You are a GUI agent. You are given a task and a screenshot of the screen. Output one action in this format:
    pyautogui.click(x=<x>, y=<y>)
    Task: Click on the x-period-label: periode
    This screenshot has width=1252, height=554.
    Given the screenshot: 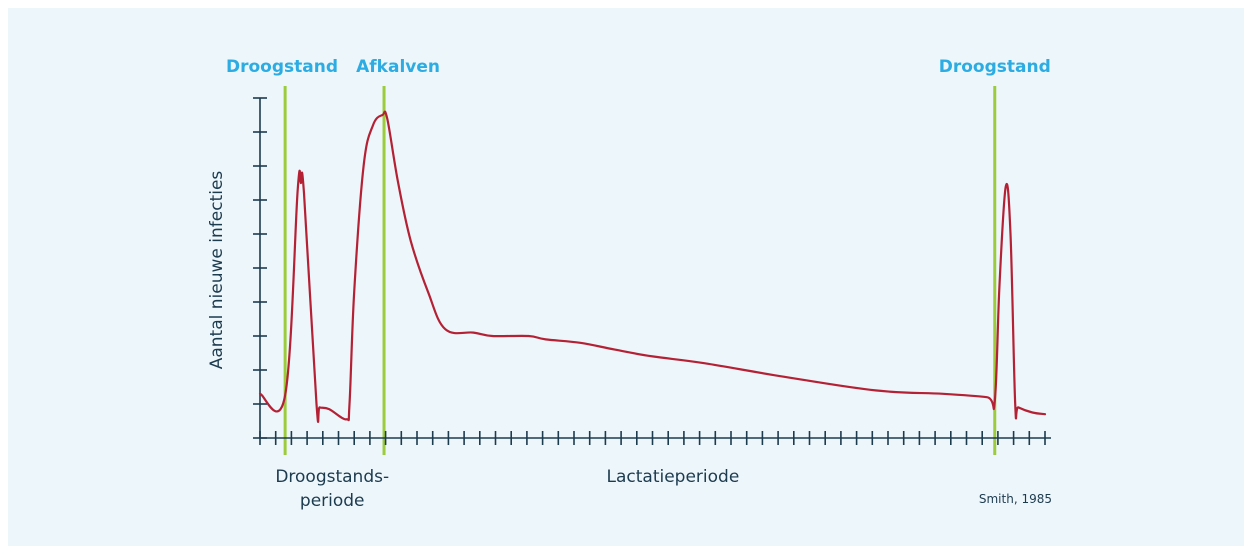 What is the action you would take?
    pyautogui.click(x=332, y=501)
    